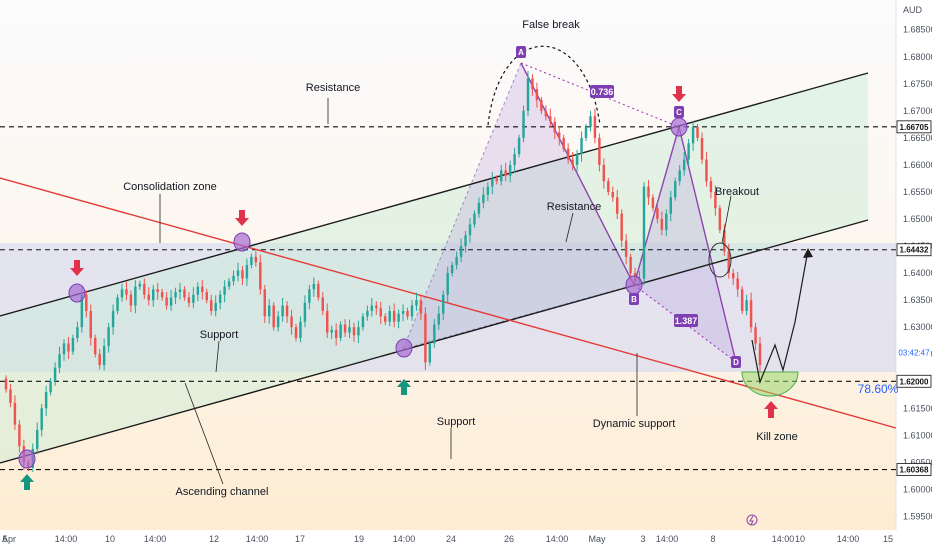 This screenshot has width=932, height=550. I want to click on price-tick-label: 1.66000, so click(917, 165).